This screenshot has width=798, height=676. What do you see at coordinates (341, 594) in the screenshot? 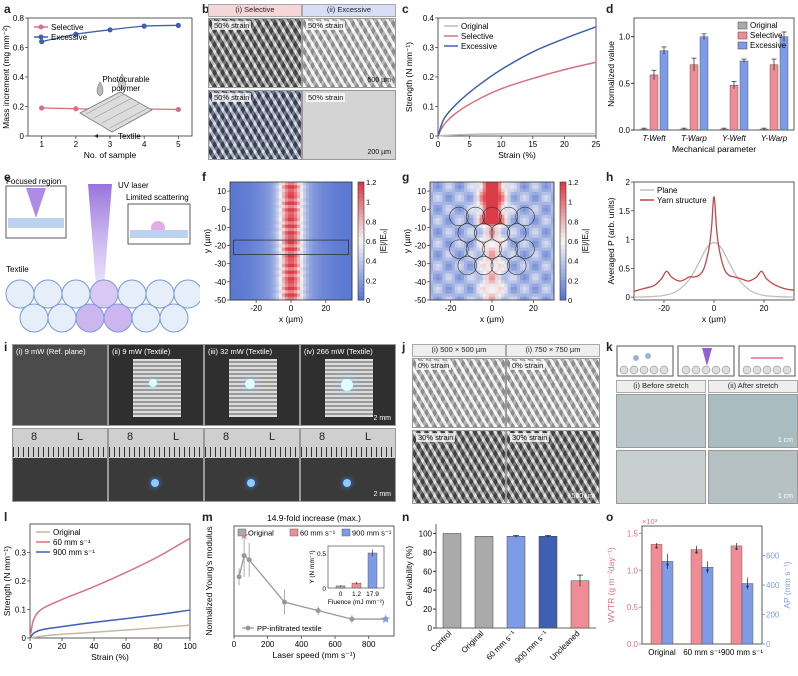
I see `inset-x-tick: 0` at bounding box center [341, 594].